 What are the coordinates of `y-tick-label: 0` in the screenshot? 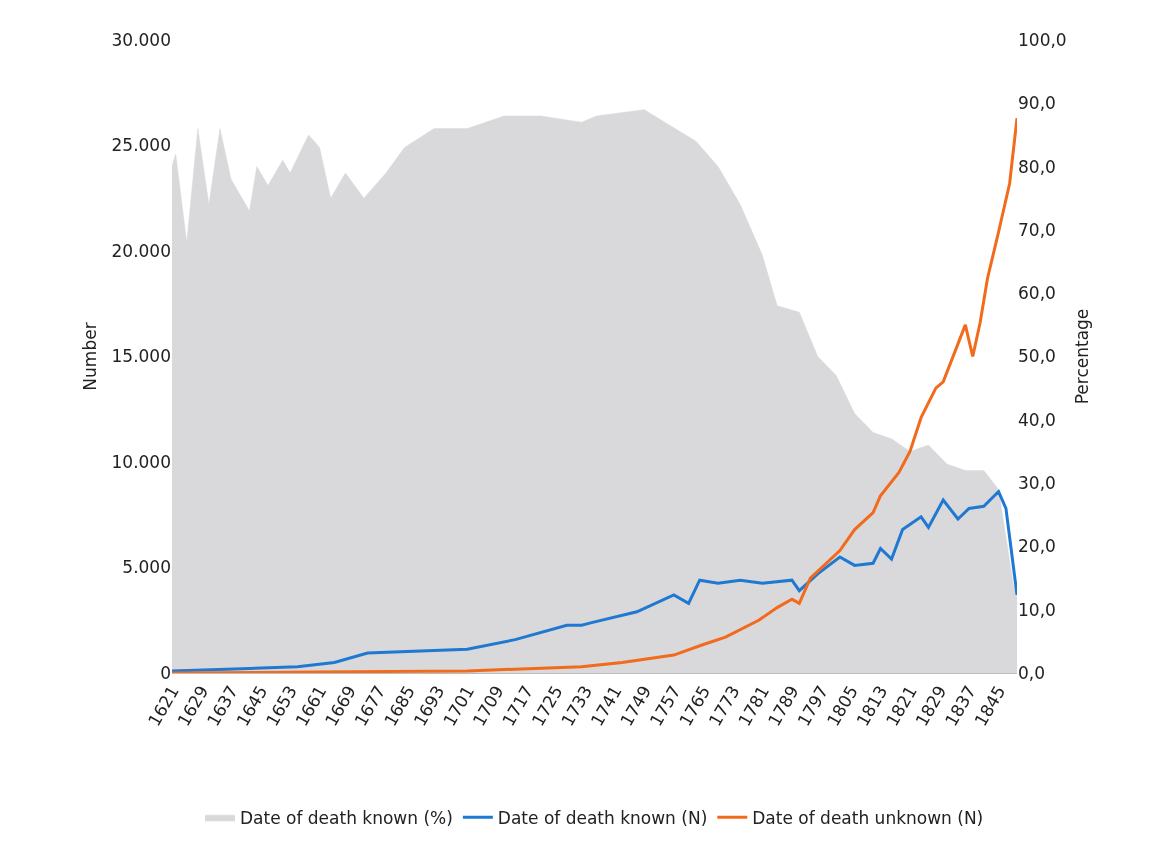 It's located at (165, 672).